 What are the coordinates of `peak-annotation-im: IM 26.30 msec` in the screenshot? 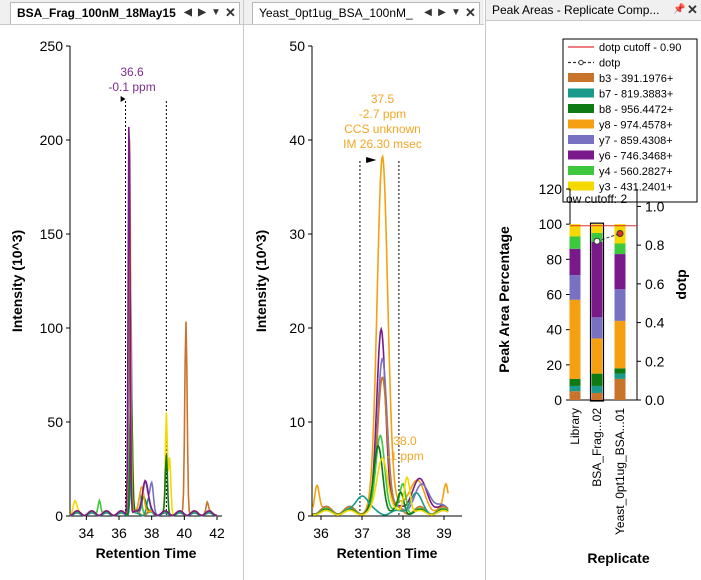 It's located at (382, 144).